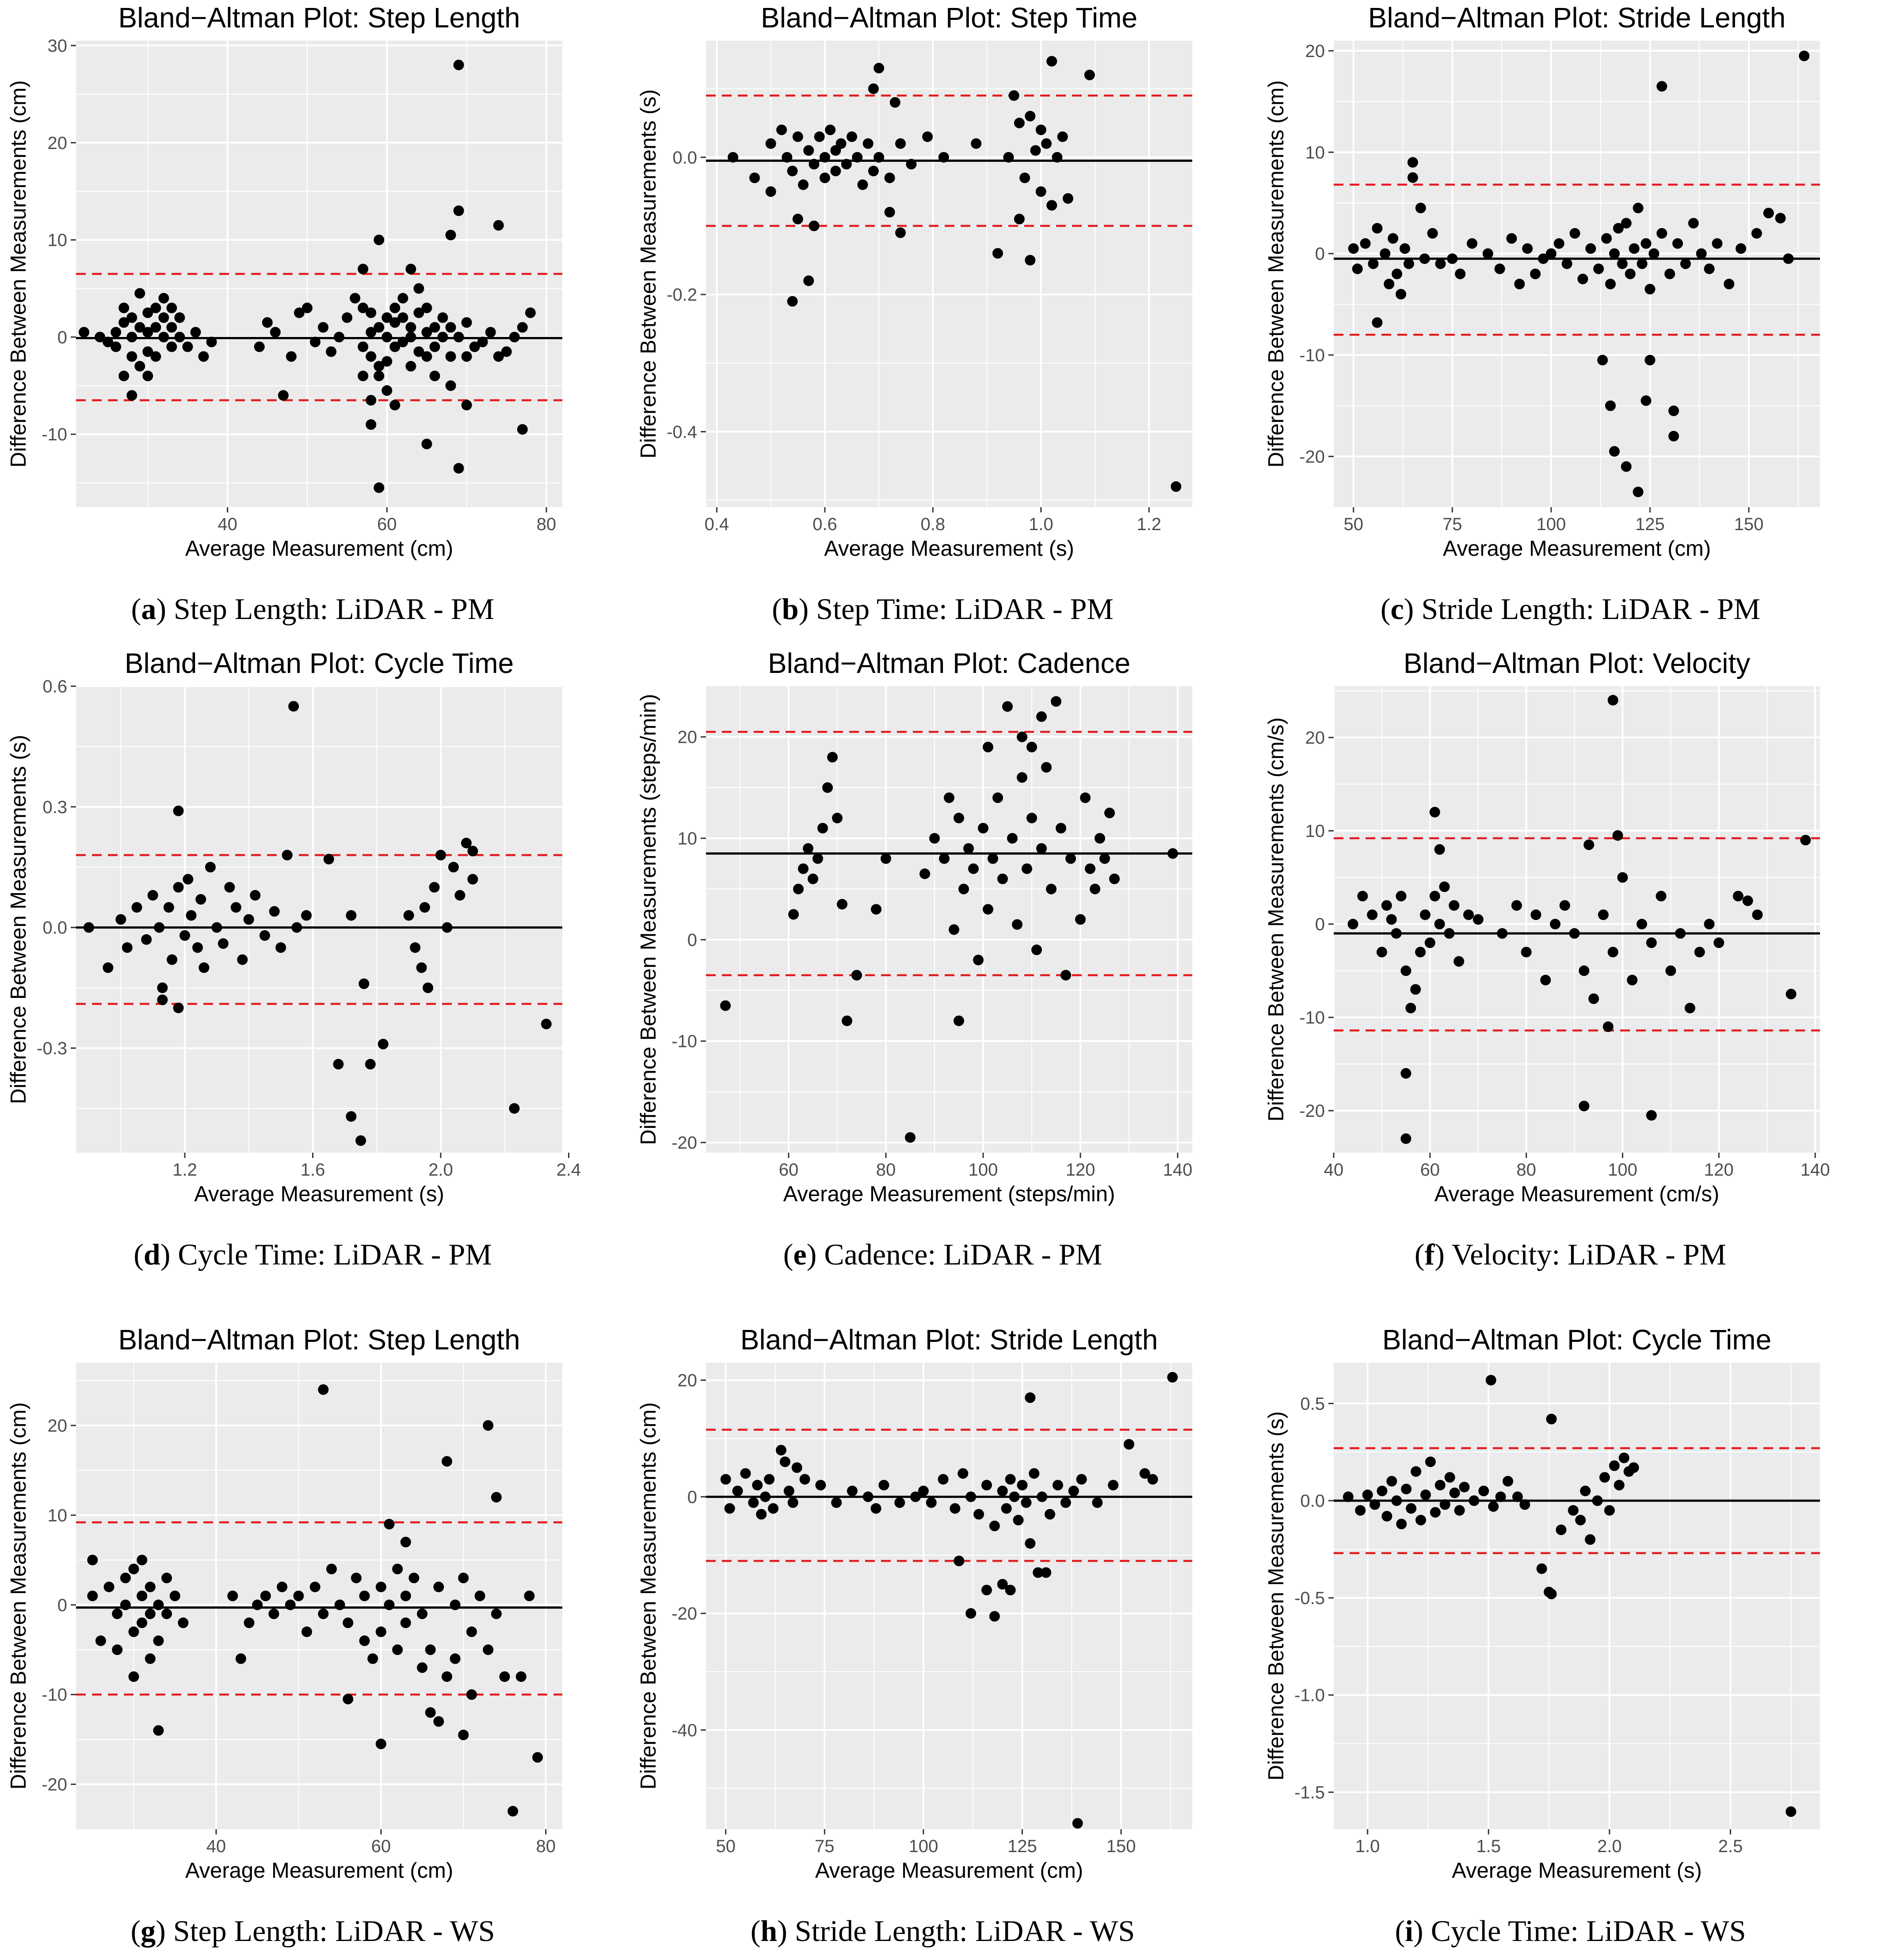 The height and width of the screenshot is (1960, 1877). What do you see at coordinates (335, 1254) in the screenshot?
I see `caption-text: Cycle Time: LiDAR - PM` at bounding box center [335, 1254].